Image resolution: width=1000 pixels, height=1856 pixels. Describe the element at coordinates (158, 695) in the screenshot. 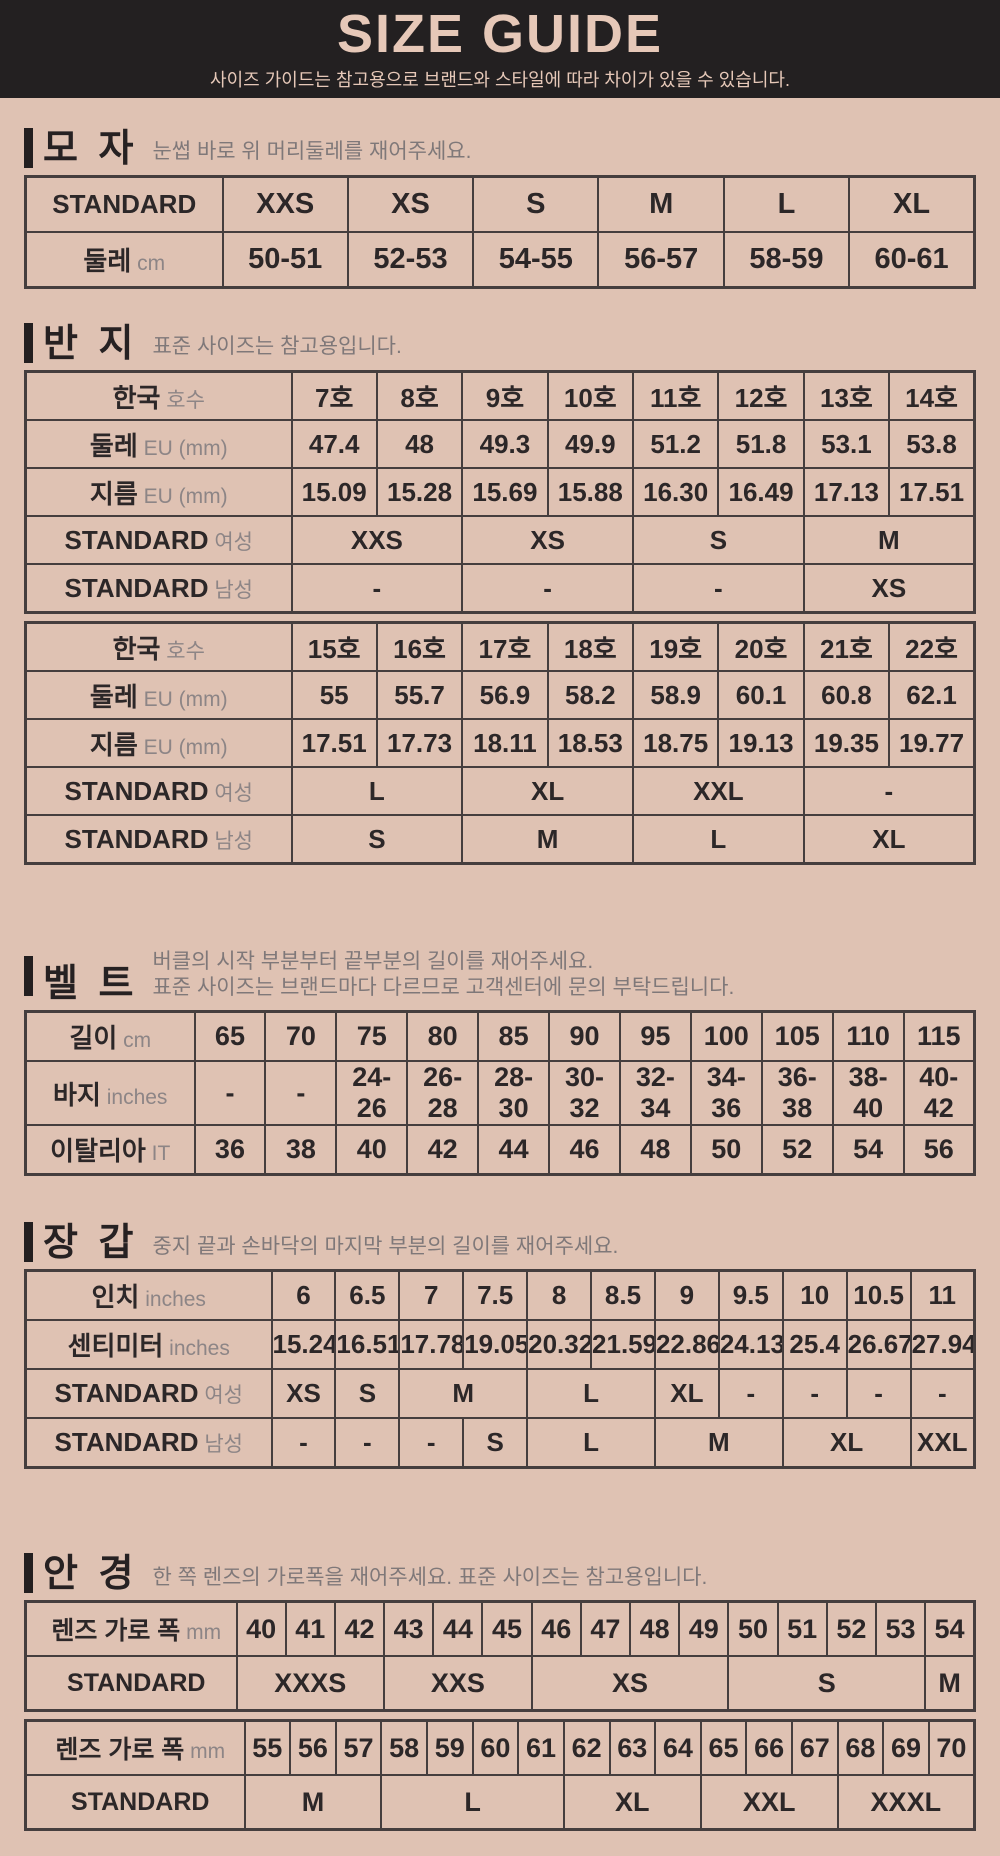

I see `row-label: 둘레 EU (mm)` at that location.